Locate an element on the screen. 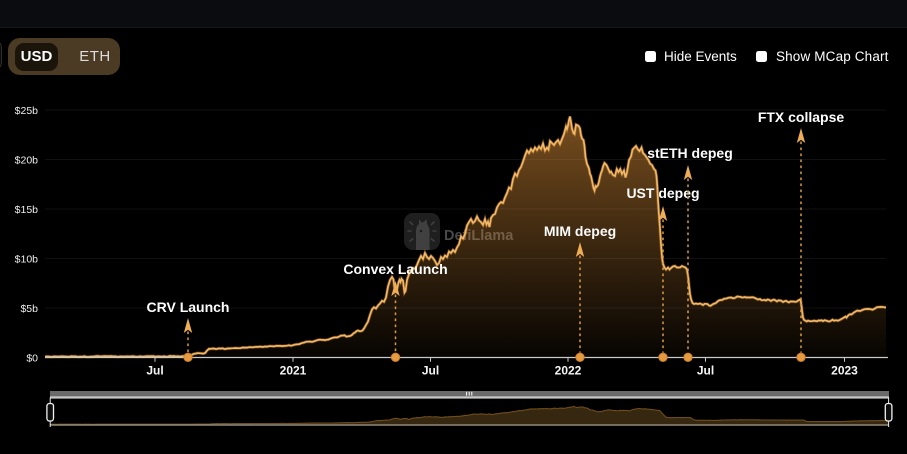 The height and width of the screenshot is (454, 907). svg-text: $25b is located at coordinates (27, 111).